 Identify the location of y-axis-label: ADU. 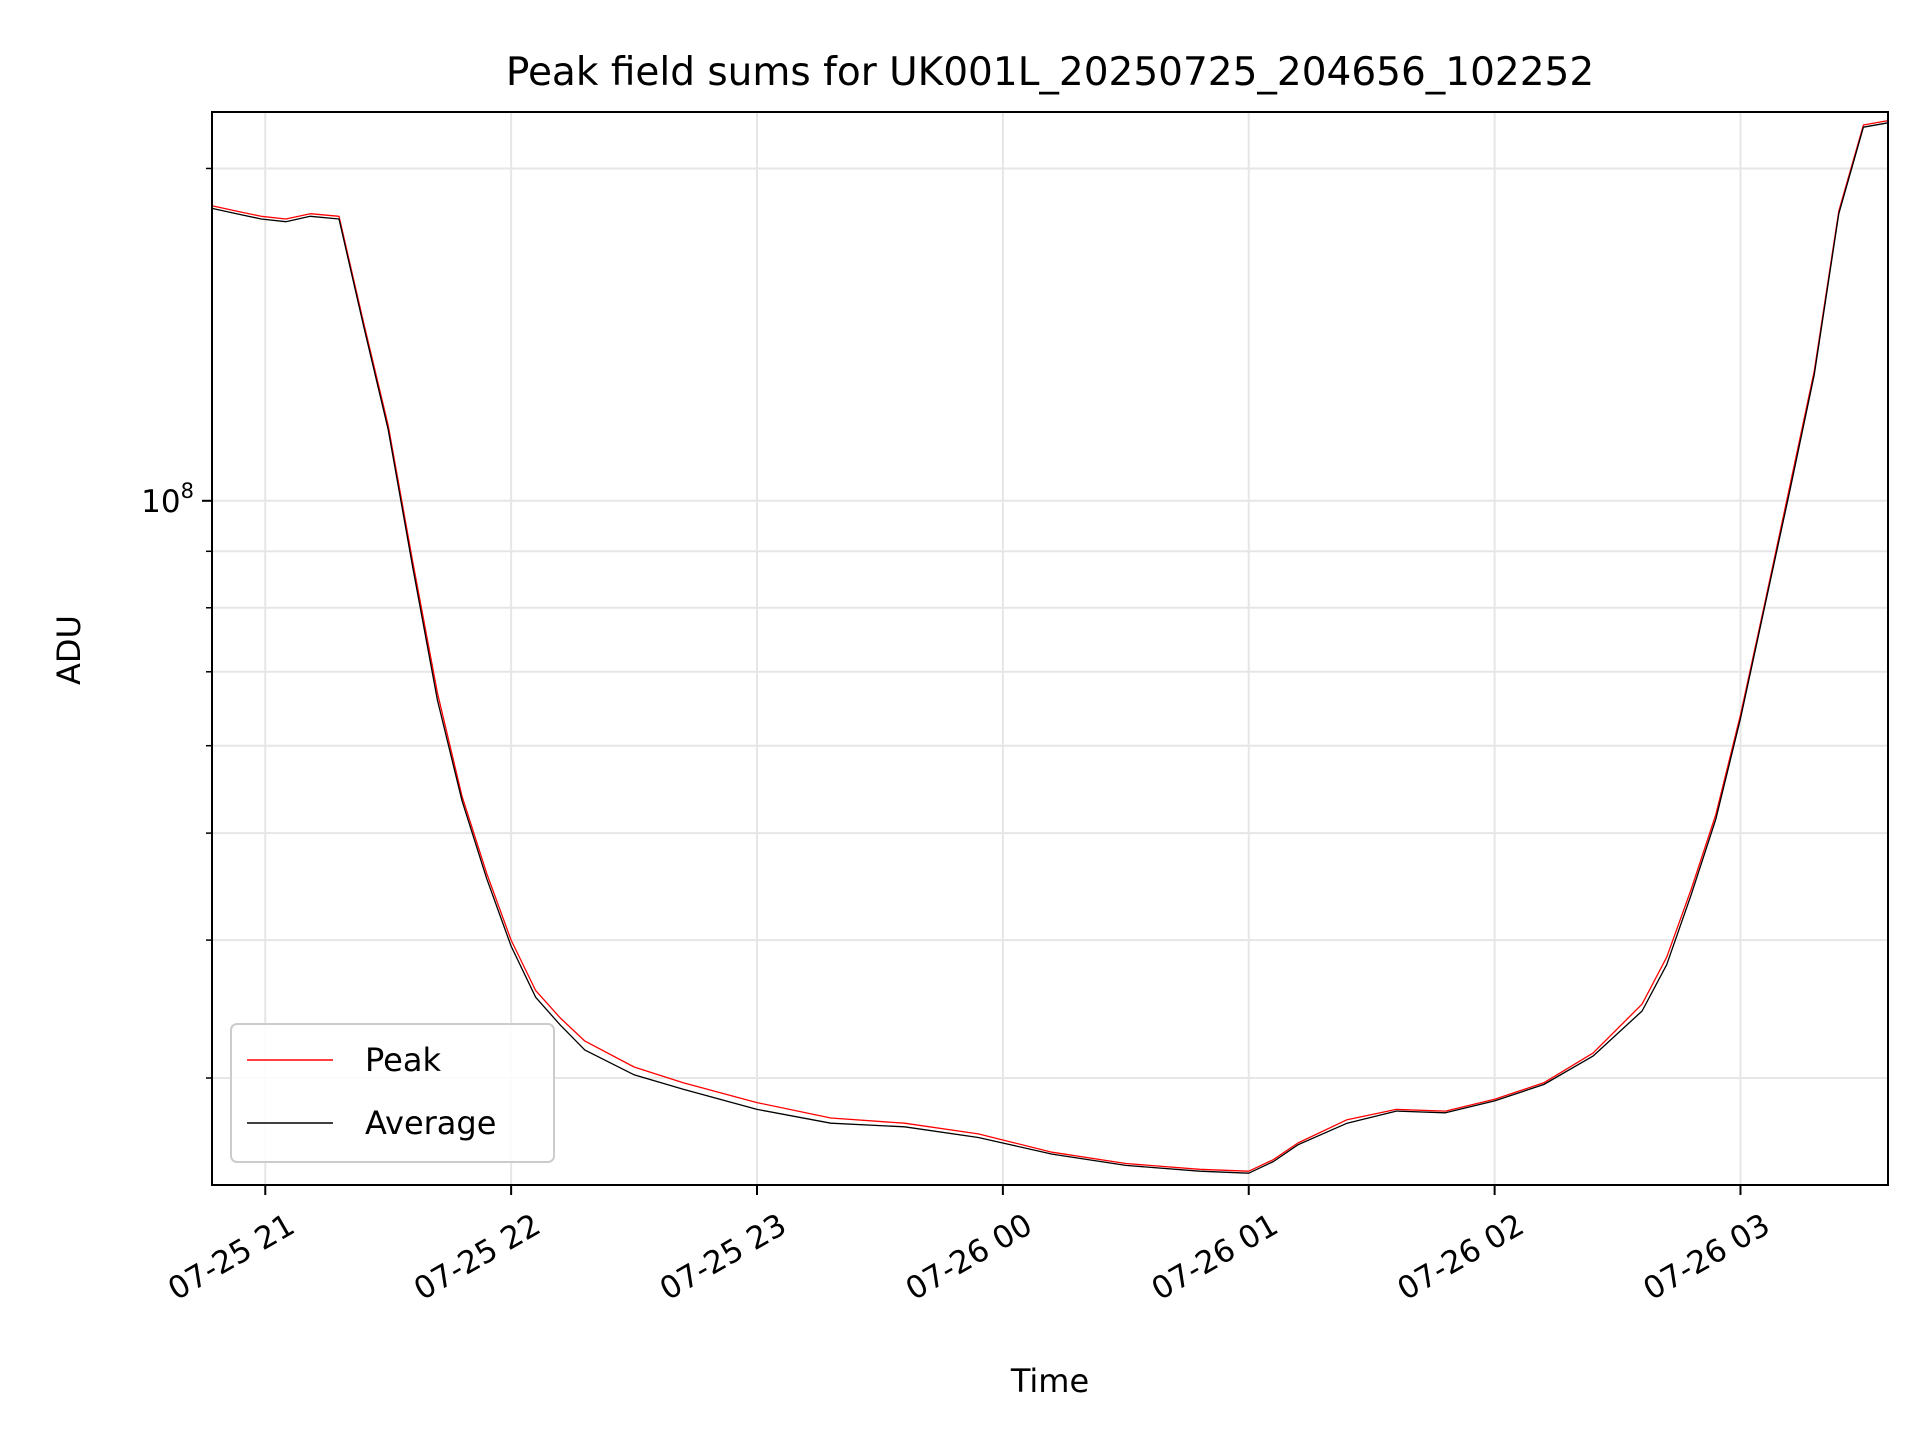
(69, 650).